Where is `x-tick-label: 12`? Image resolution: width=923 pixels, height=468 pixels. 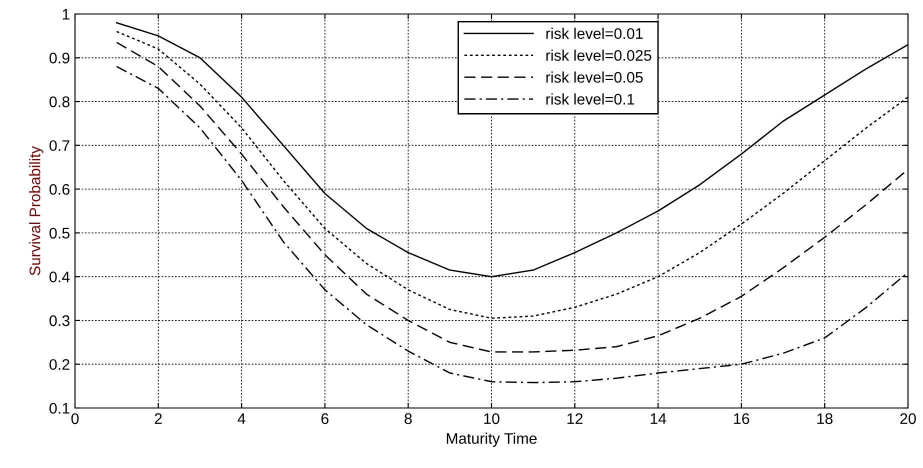
x-tick-label: 12 is located at coordinates (575, 418).